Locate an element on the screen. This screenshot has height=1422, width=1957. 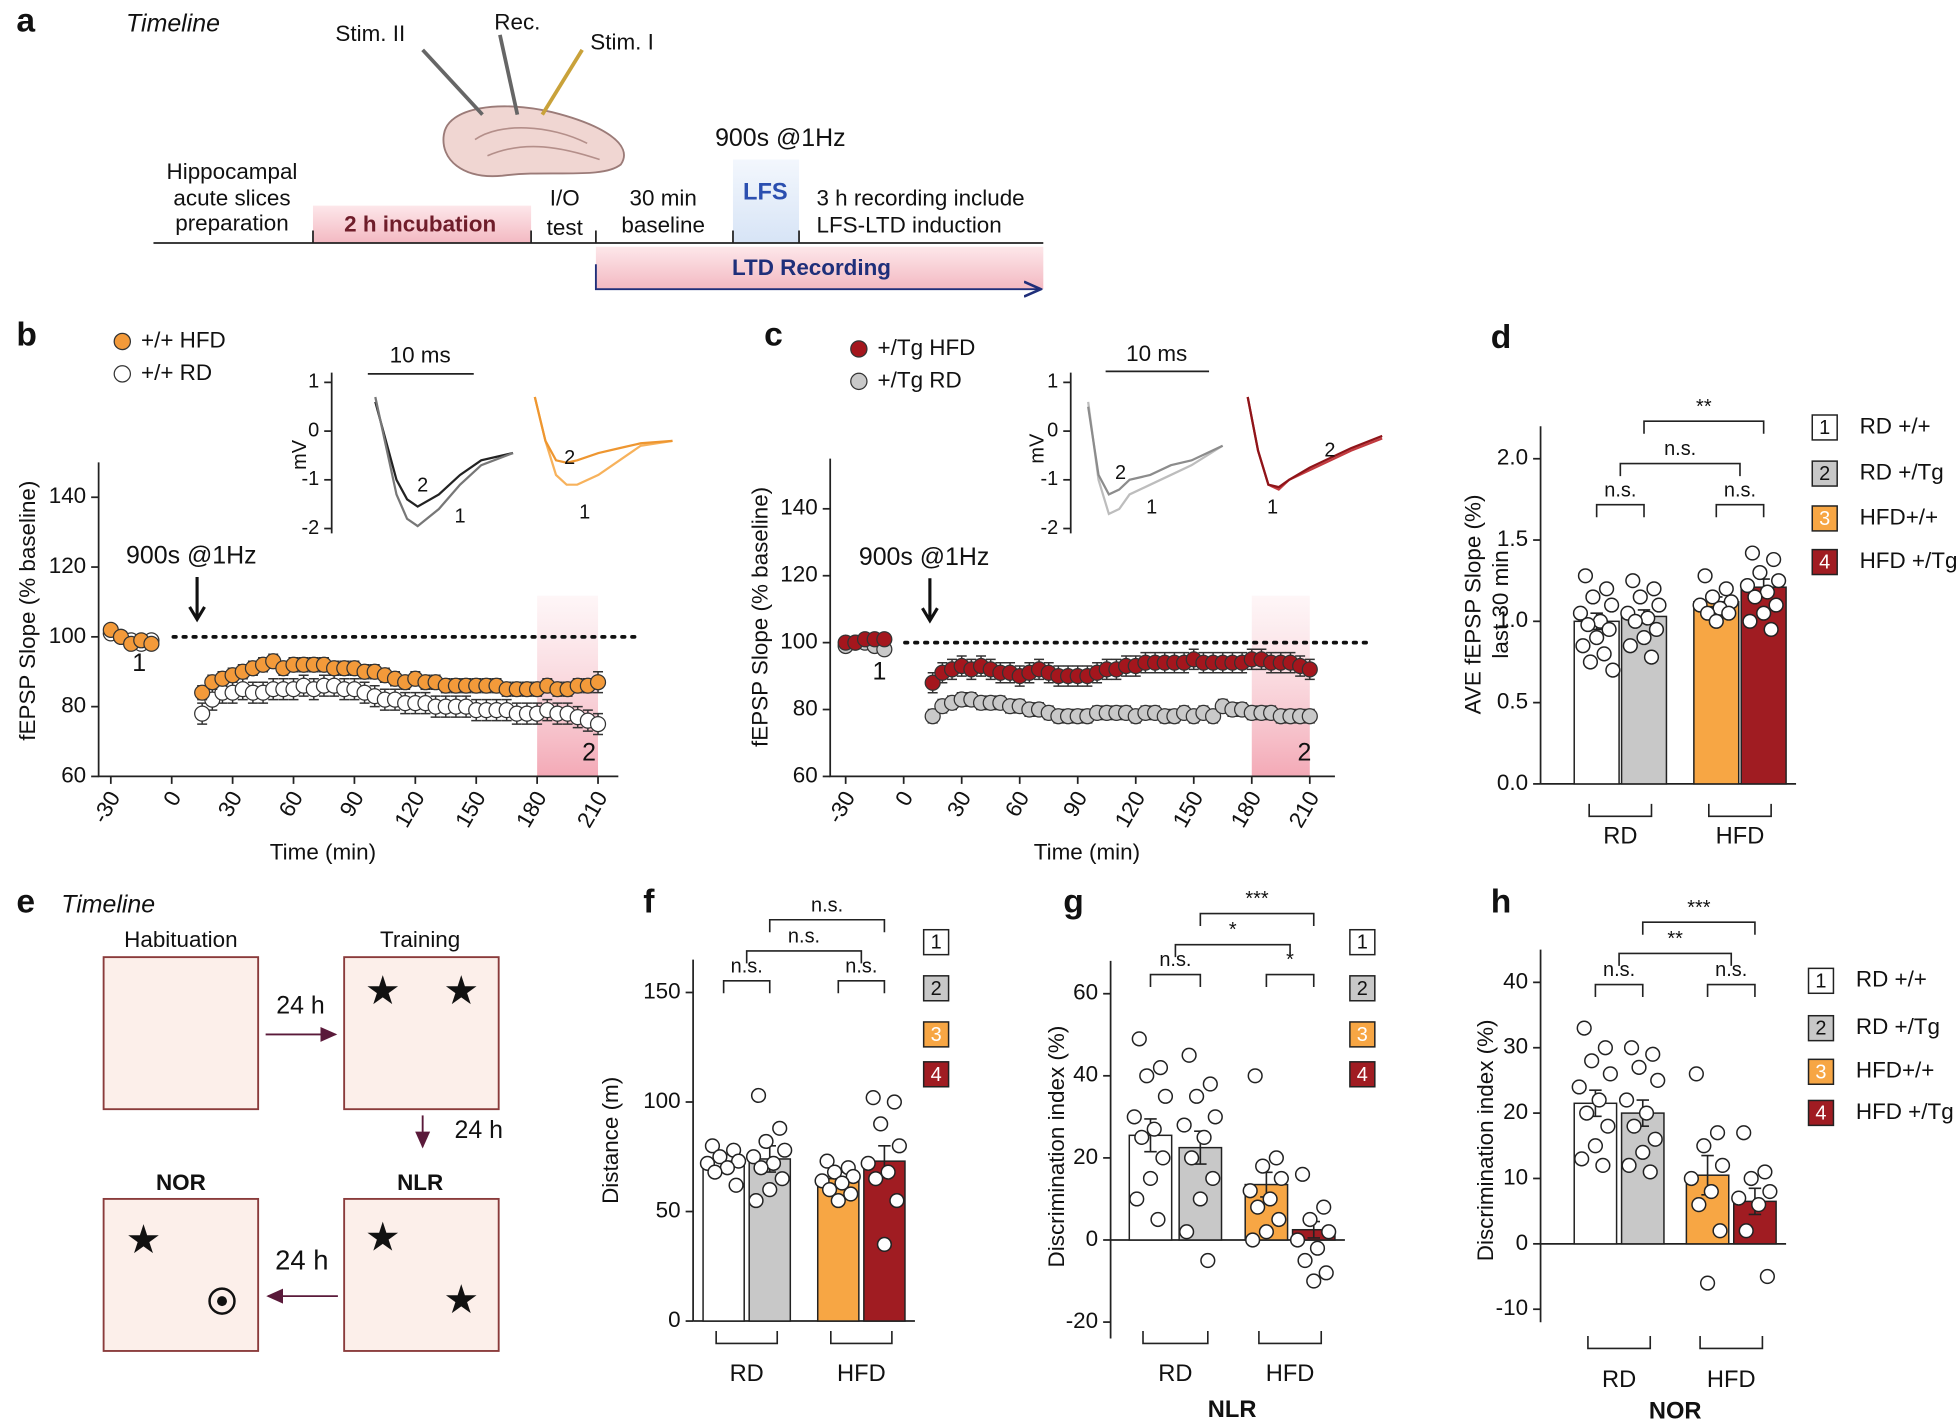
legend-key: 2 is located at coordinates (1824, 474).